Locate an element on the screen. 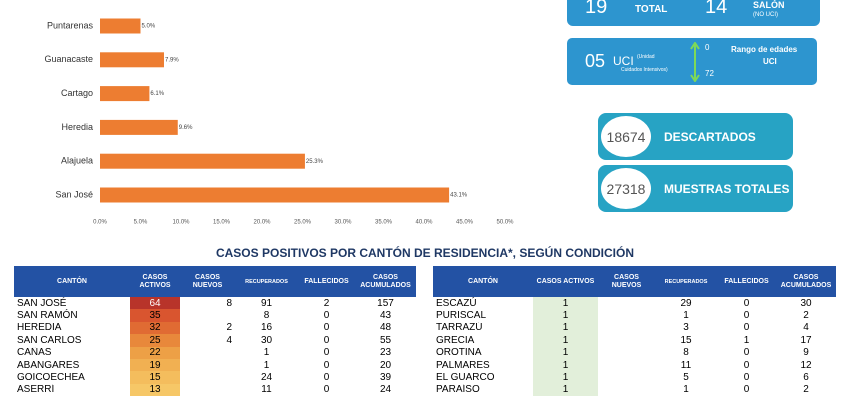  table-cell: ESCAZÚ is located at coordinates (456, 303).